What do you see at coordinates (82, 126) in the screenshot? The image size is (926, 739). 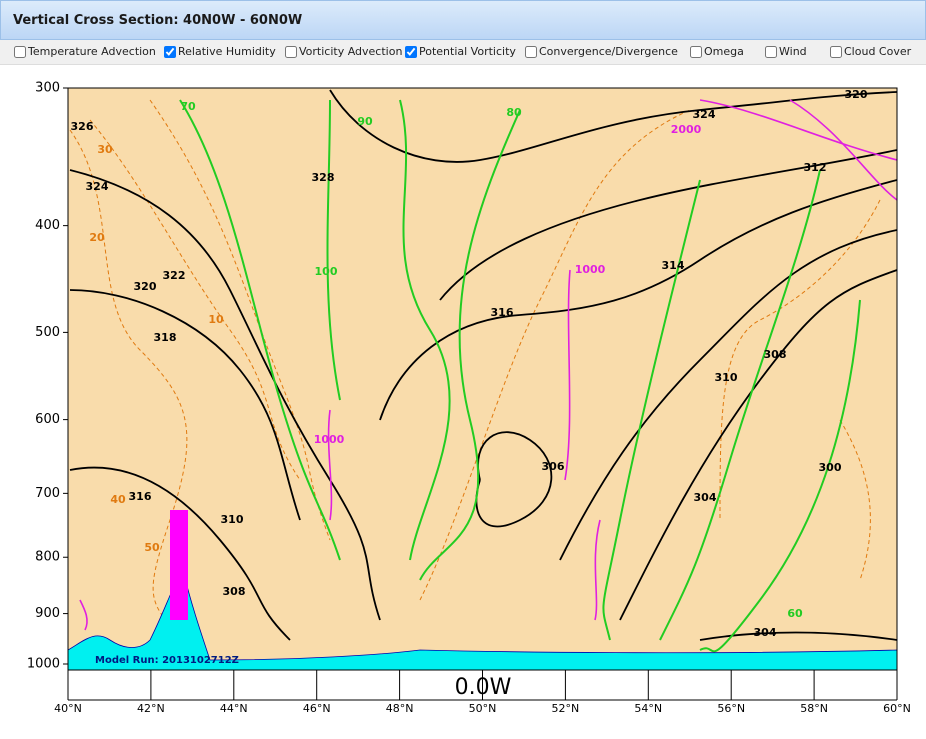 I see `contour-label: 326` at bounding box center [82, 126].